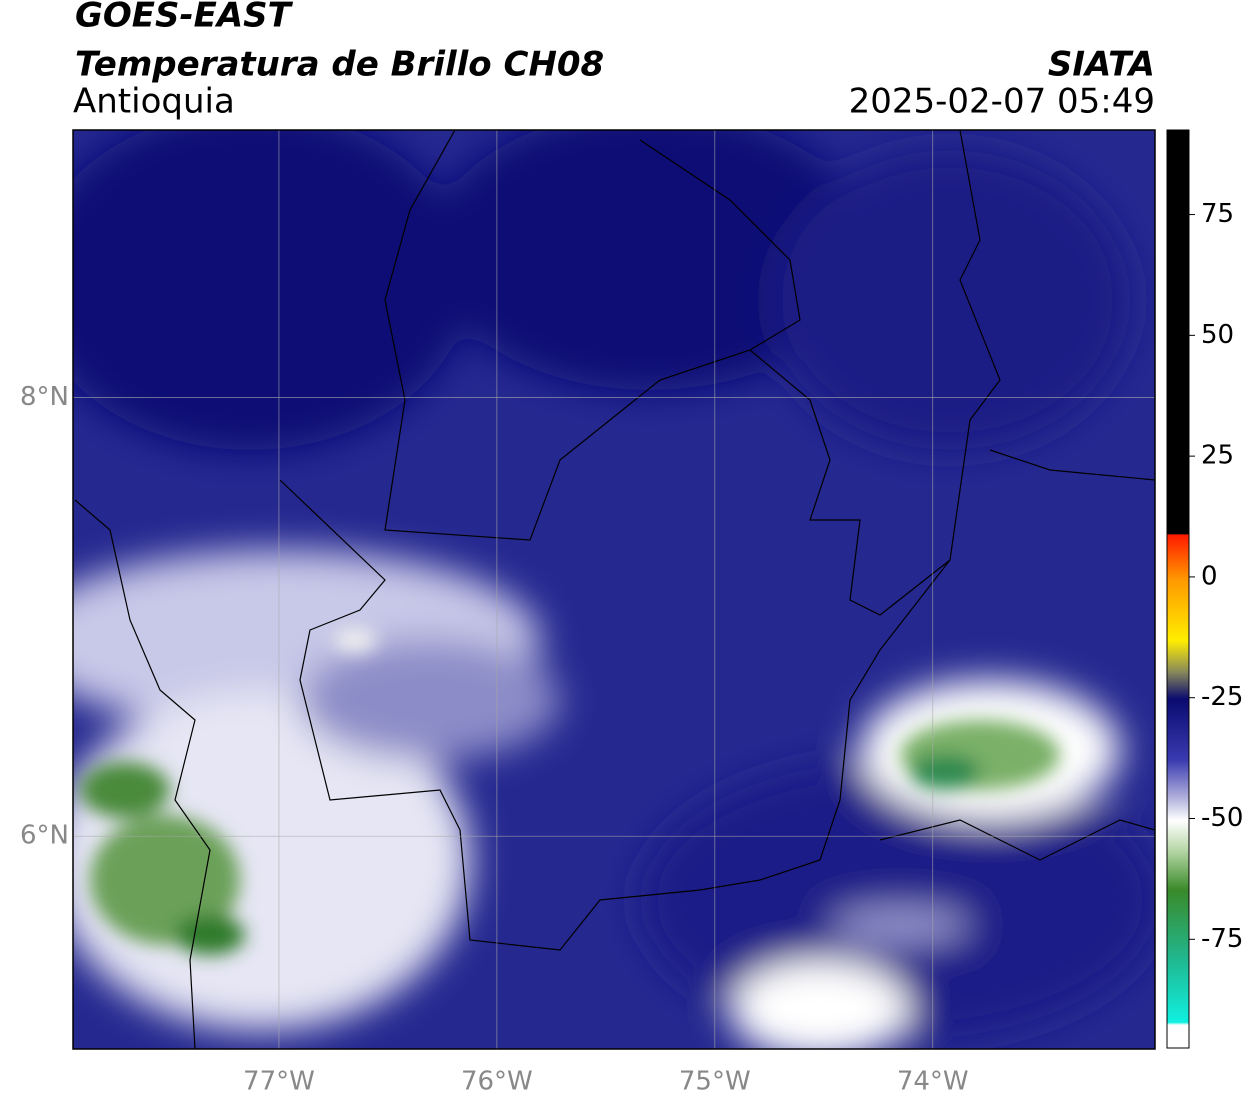  Describe the element at coordinates (184, 18) in the screenshot. I see `product-title: GOES-EAST` at that location.